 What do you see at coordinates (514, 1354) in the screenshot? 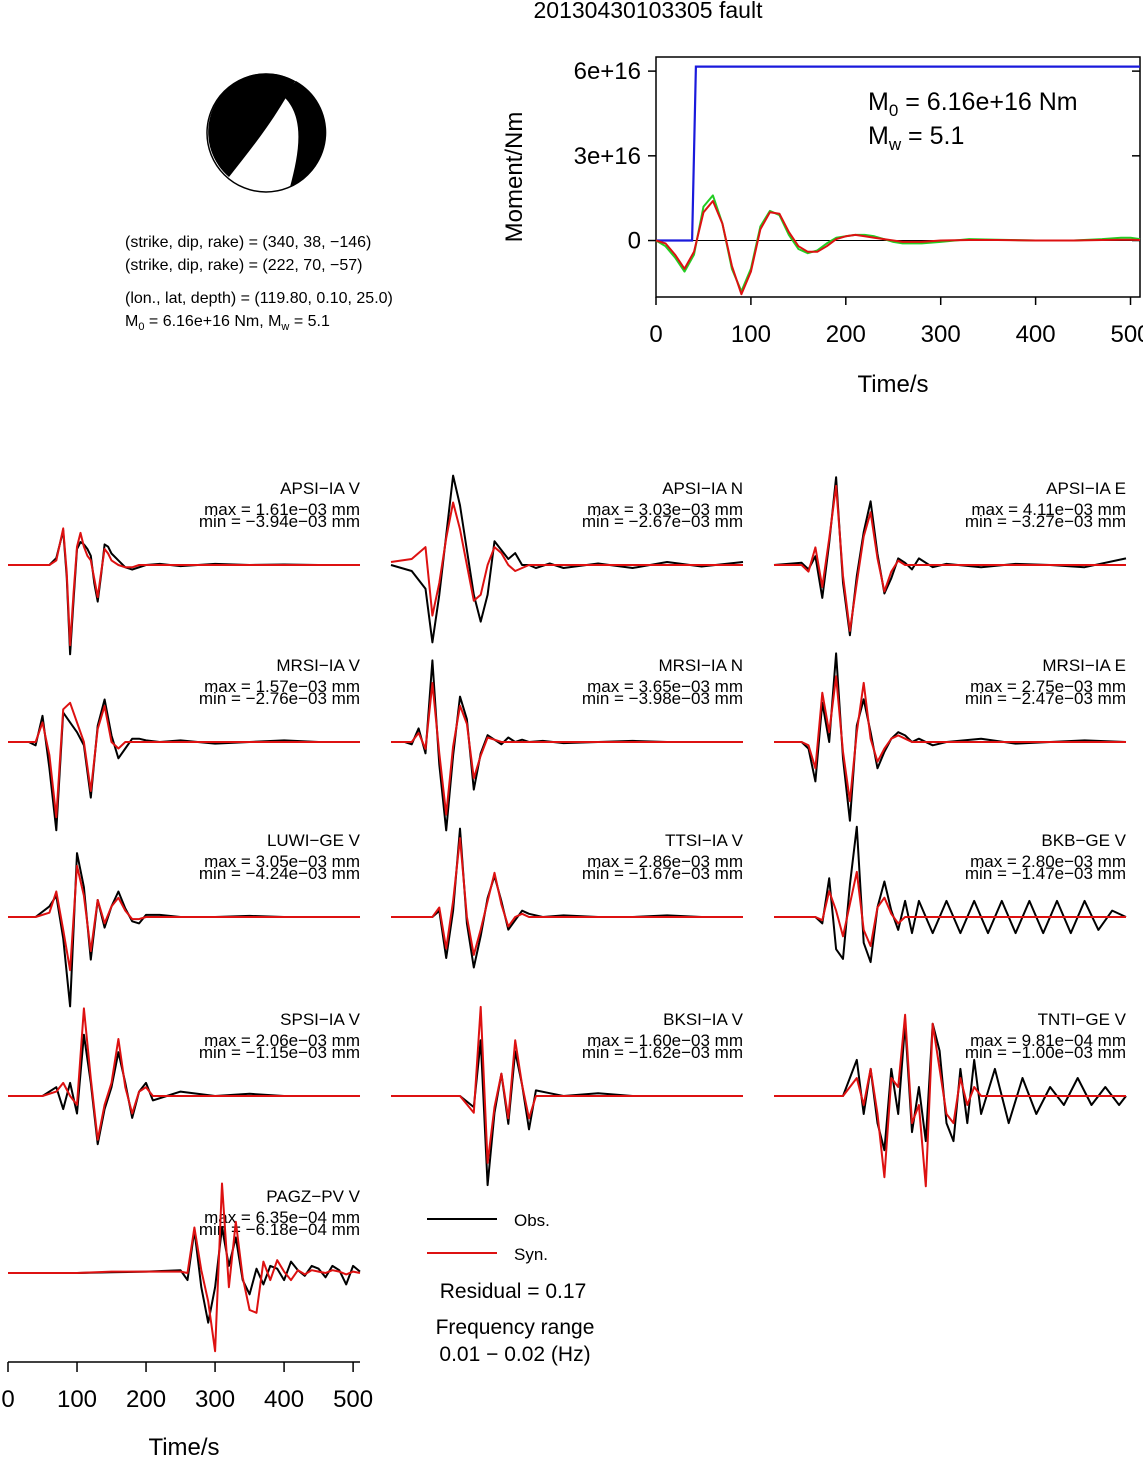
I see `frequency-range: 0.01 − 0.02 (Hz)` at bounding box center [514, 1354].